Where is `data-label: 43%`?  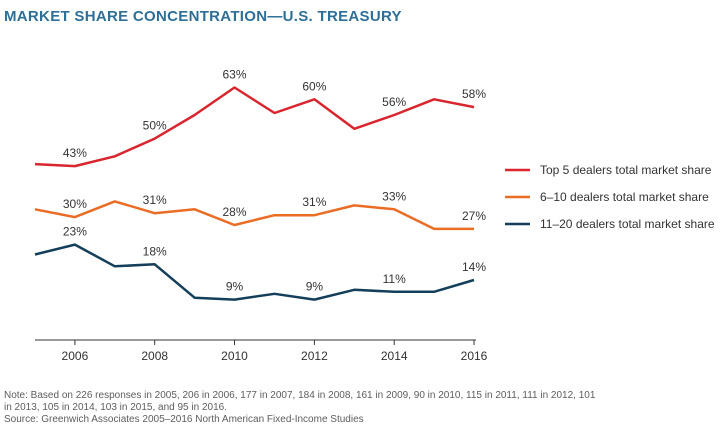 data-label: 43% is located at coordinates (75, 153).